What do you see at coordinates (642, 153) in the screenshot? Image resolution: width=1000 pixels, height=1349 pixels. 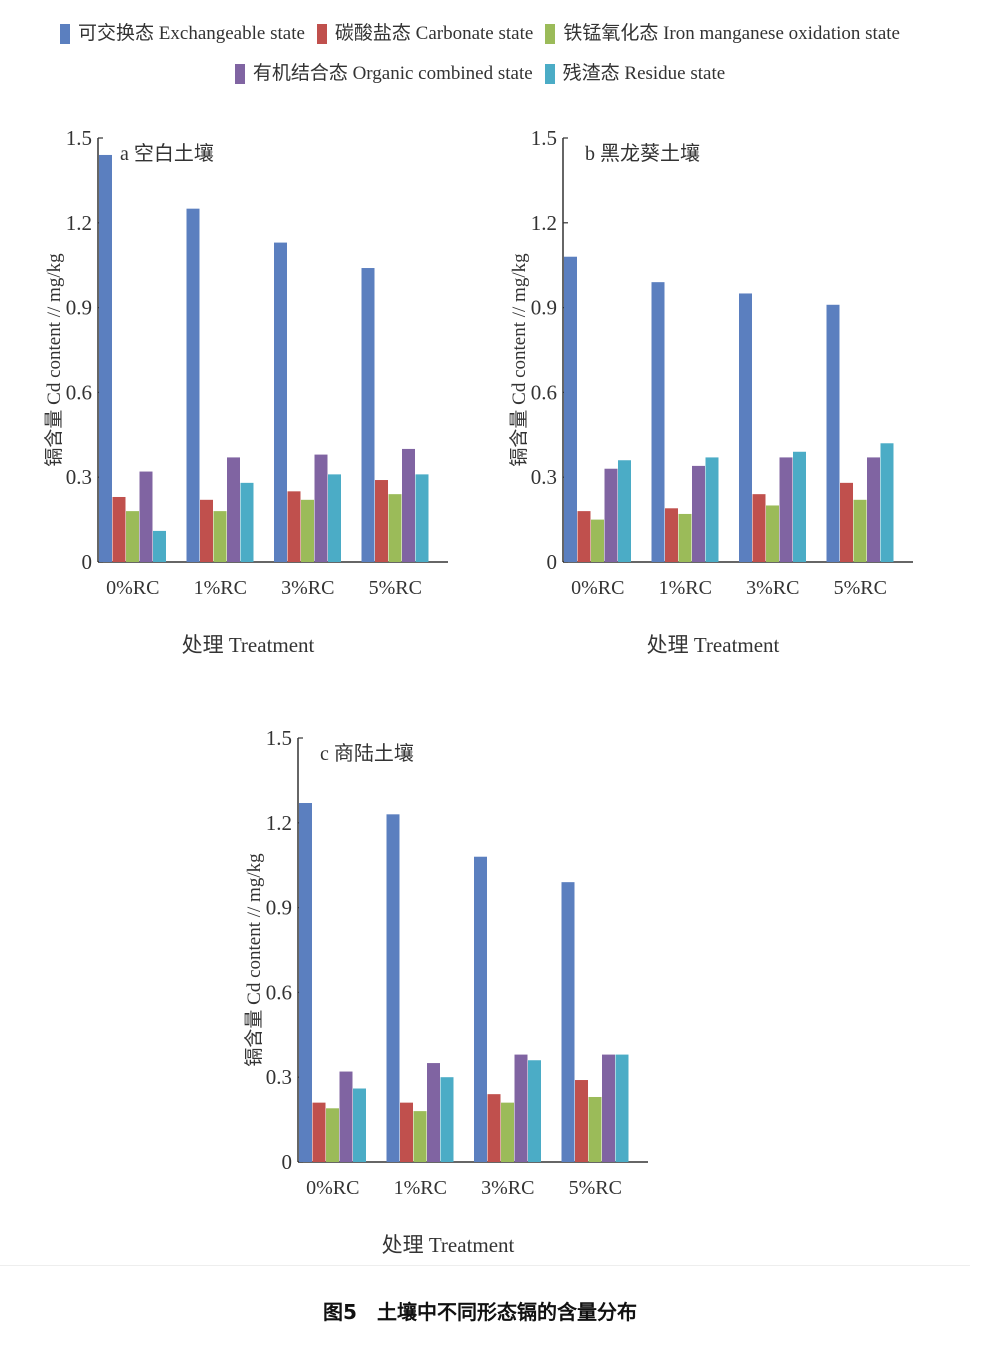 I see `panel-title: b 黑龙葵土壤` at bounding box center [642, 153].